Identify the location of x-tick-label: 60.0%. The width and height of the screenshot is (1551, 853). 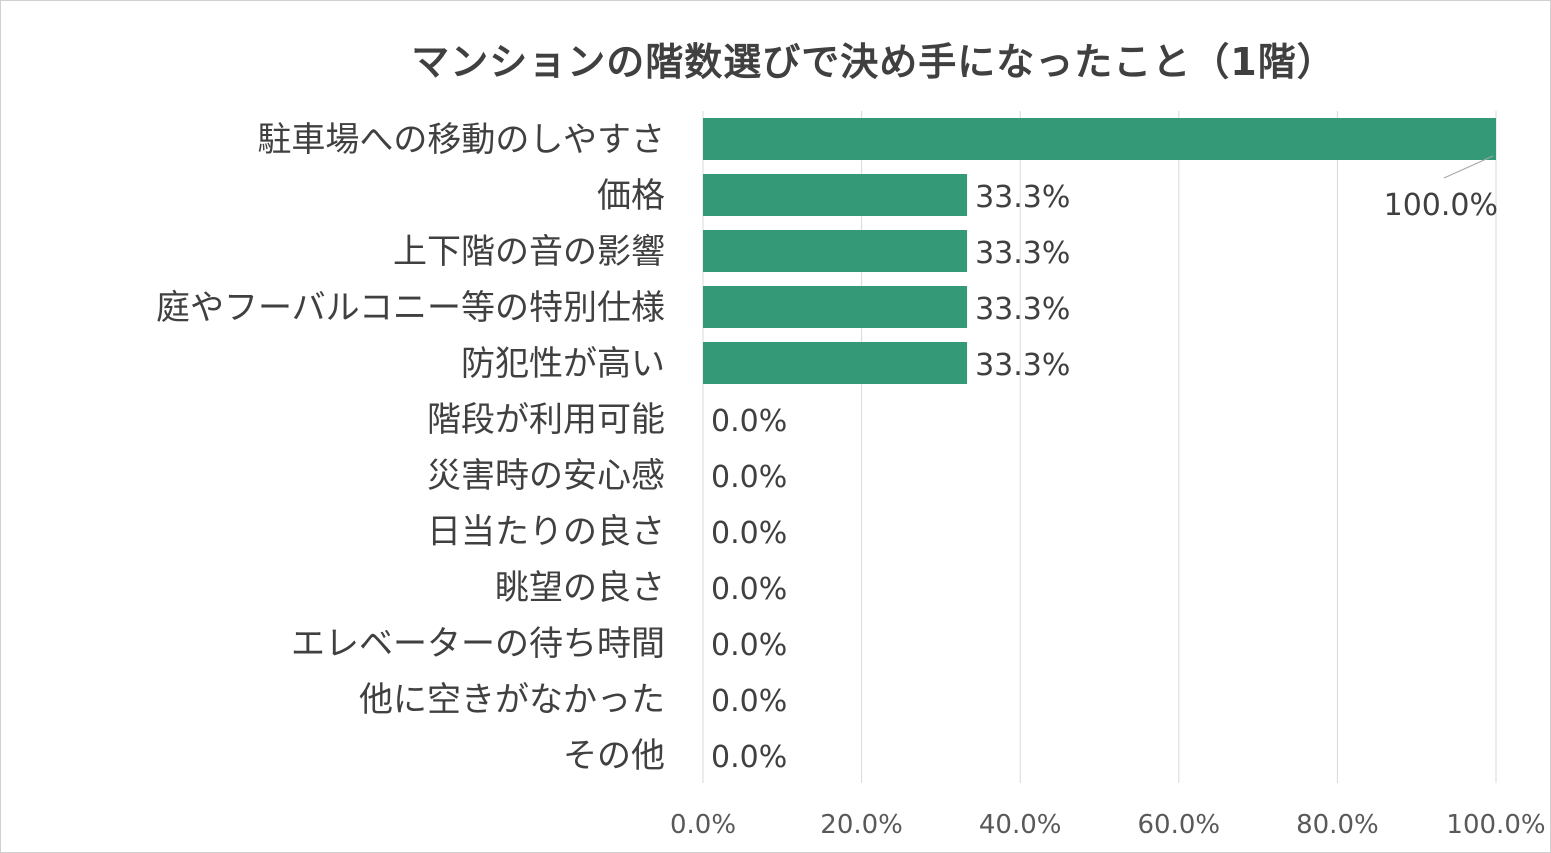
(1178, 825).